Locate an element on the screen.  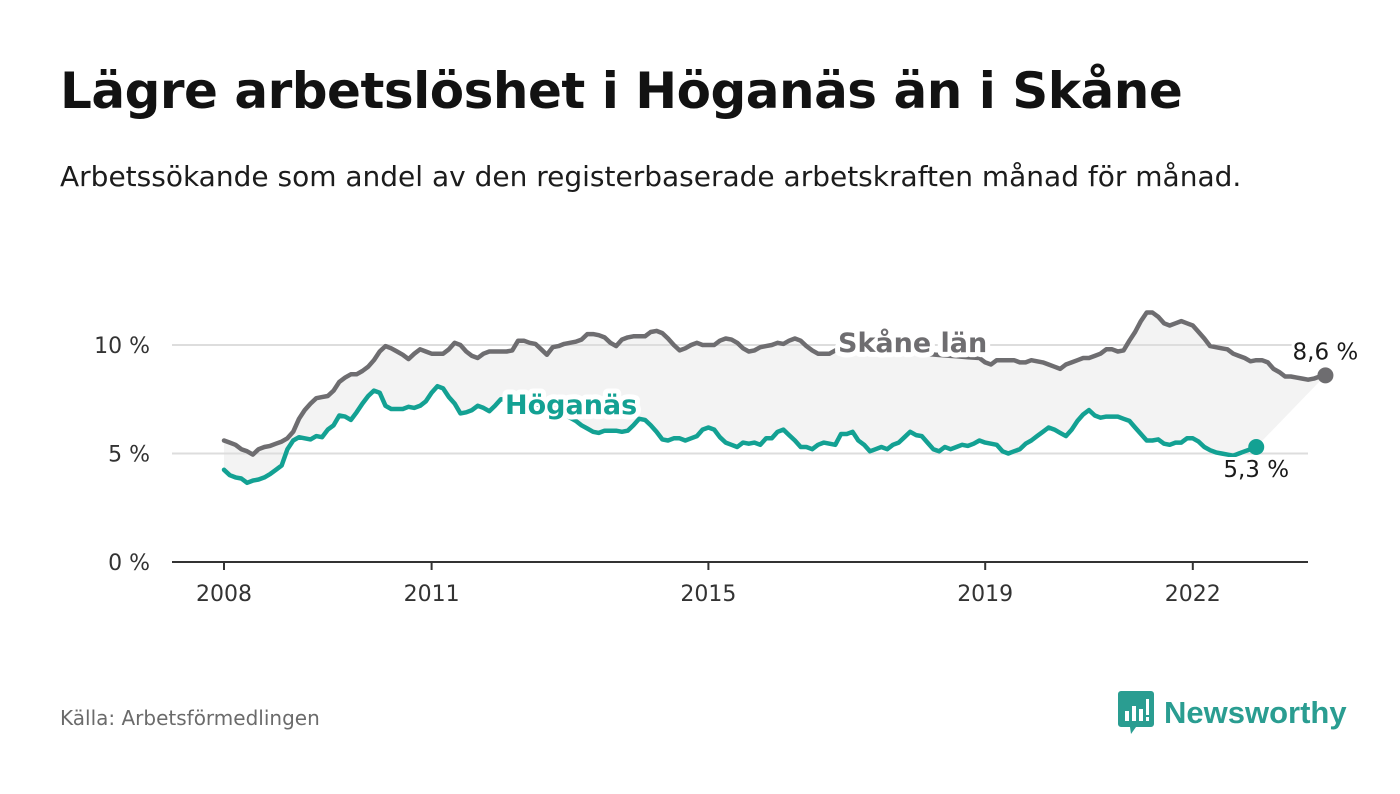
chart-title: Lägre arbetslöshet i Höganäs än i Skåne is located at coordinates (621, 91).